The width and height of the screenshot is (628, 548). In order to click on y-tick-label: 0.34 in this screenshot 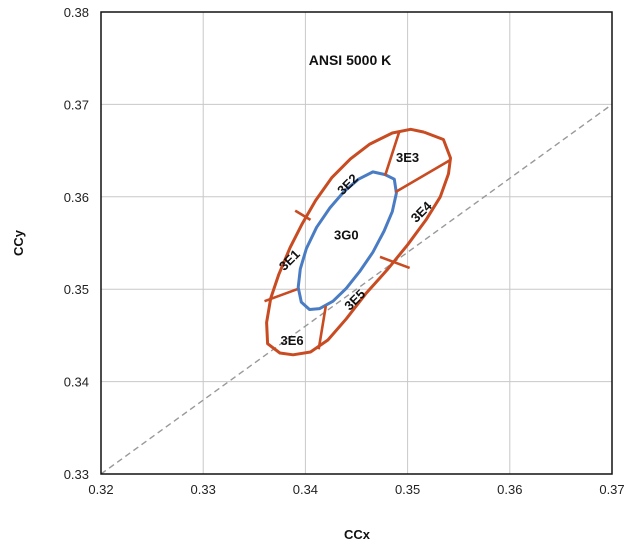, I will do `click(76, 382)`.